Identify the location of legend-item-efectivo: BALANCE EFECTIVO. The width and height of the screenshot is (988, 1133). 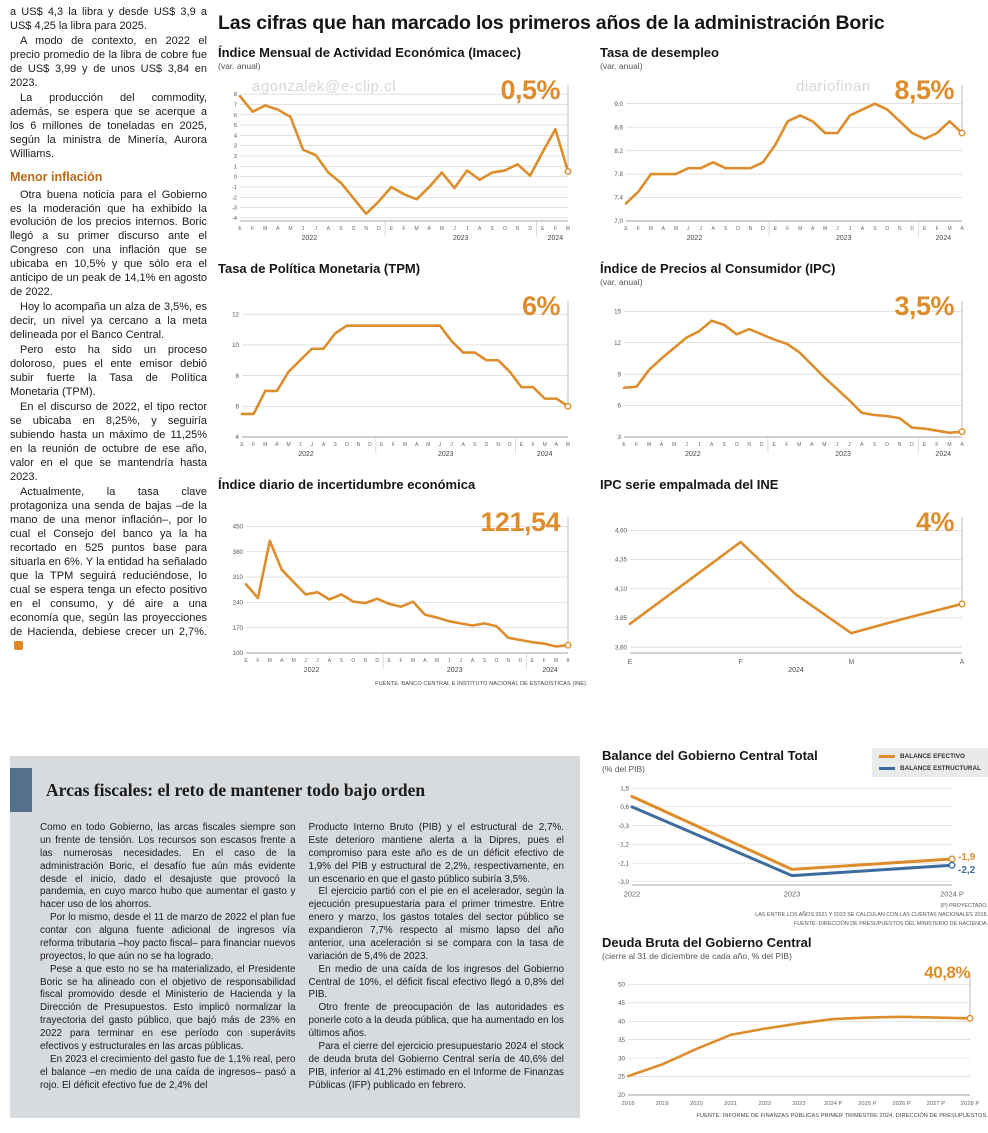
(930, 757).